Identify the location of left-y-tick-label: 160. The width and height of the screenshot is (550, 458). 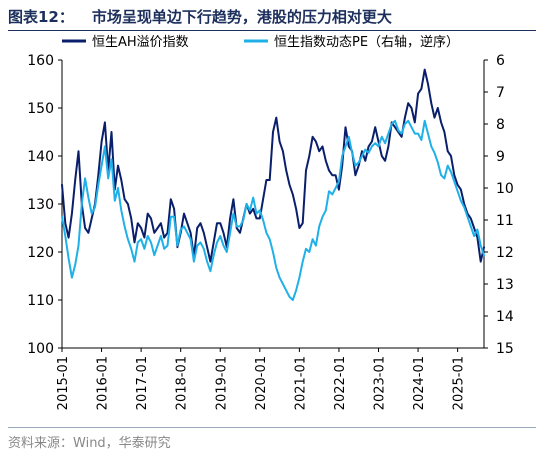
(40, 61).